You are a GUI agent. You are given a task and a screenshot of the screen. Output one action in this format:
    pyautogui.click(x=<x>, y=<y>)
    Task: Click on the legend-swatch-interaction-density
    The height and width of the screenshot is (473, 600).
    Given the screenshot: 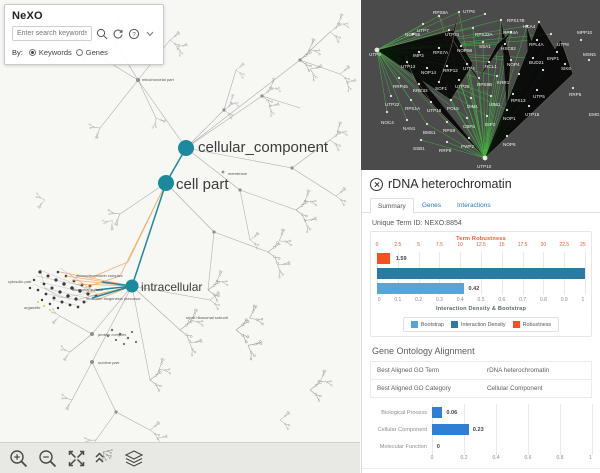 What is the action you would take?
    pyautogui.click(x=454, y=324)
    